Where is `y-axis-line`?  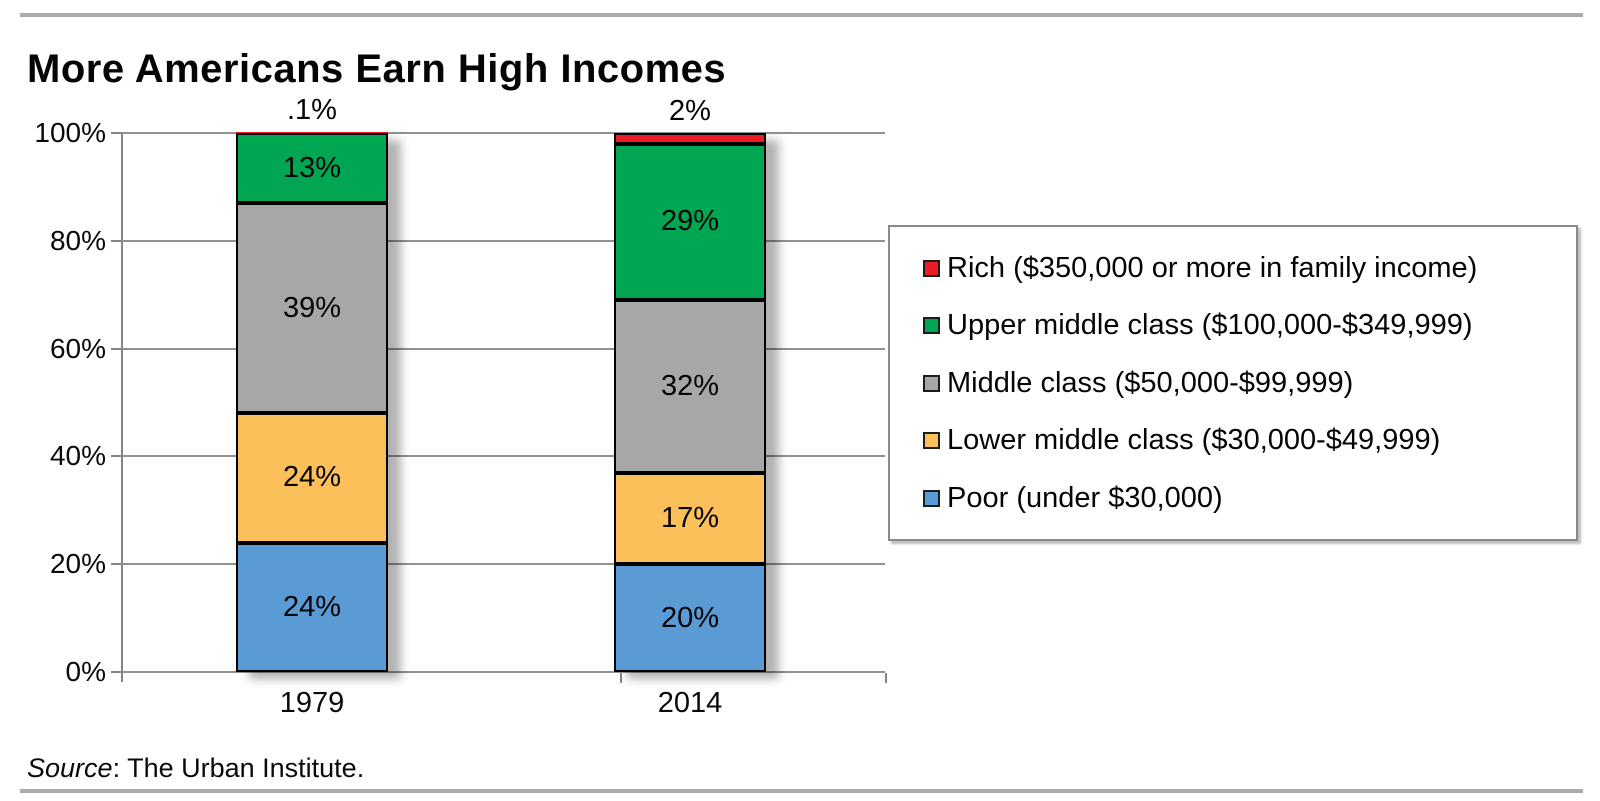
y-axis-line is located at coordinates (122, 407).